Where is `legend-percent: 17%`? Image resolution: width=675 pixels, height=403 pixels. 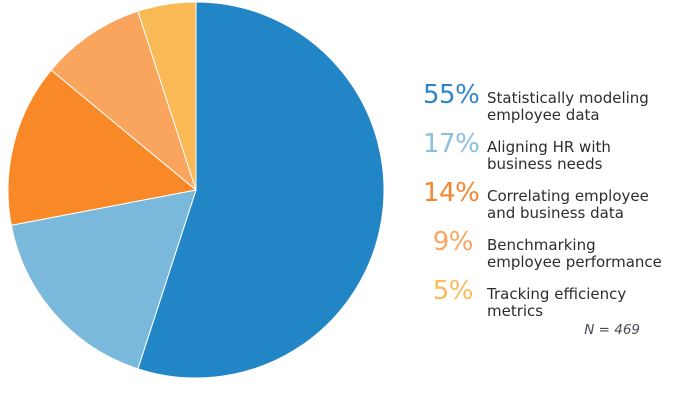
legend-percent: 17% is located at coordinates (451, 144).